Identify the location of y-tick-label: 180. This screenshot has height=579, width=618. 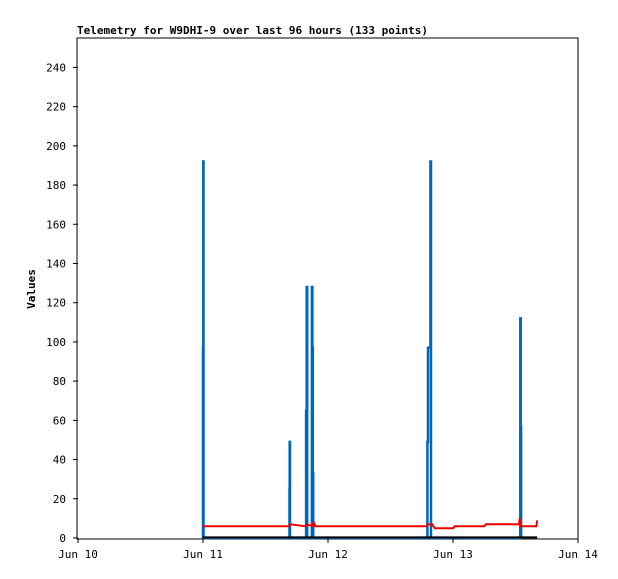
(56, 185).